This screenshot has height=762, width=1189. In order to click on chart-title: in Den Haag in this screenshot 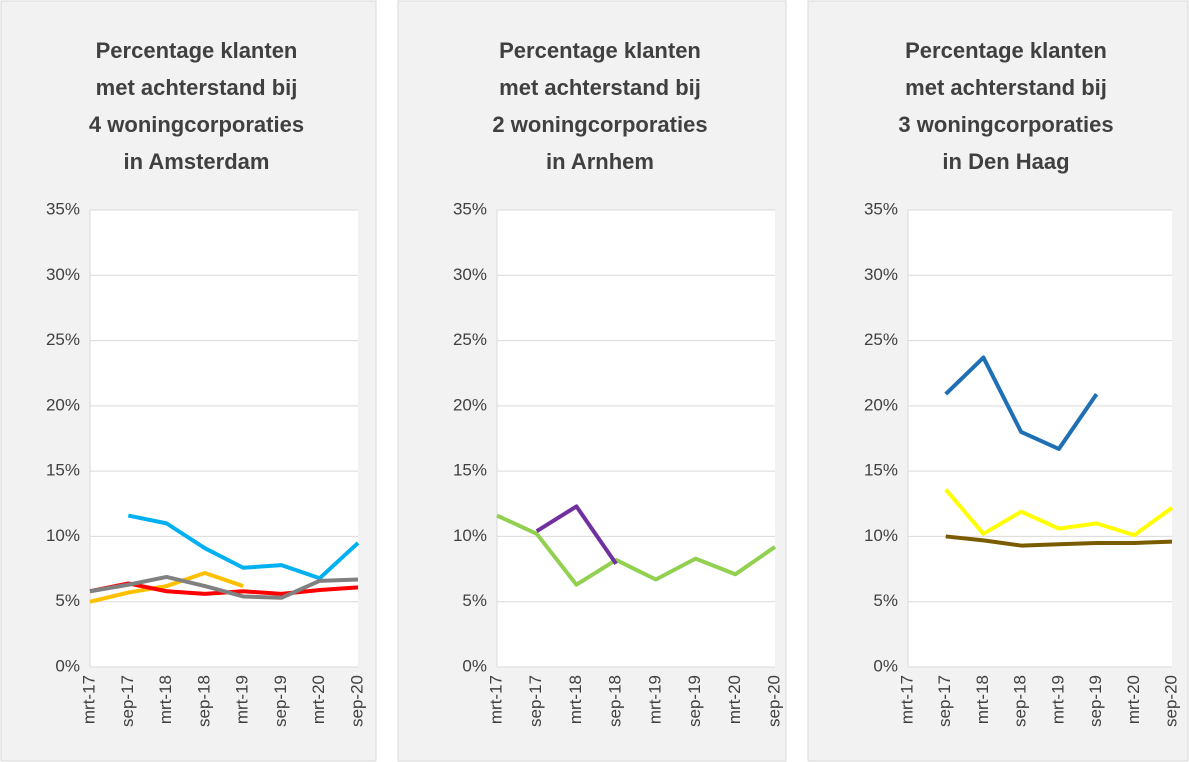, I will do `click(1005, 161)`.